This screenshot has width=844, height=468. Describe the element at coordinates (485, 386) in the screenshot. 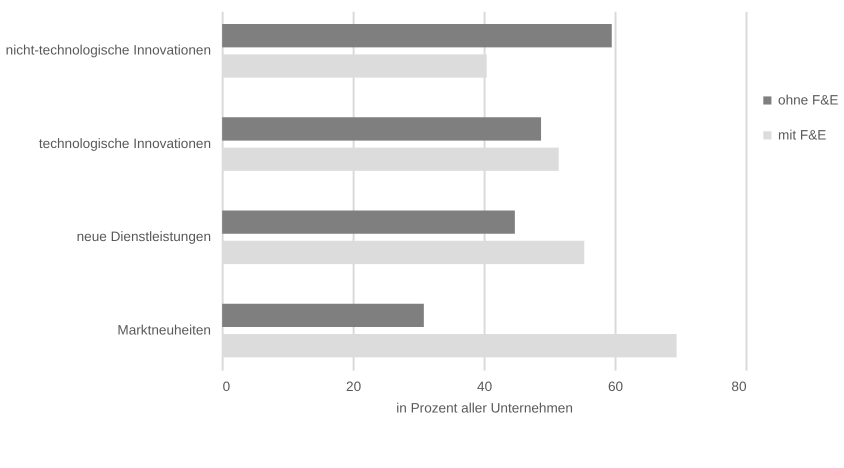

I see `x-tick-label: 40` at that location.